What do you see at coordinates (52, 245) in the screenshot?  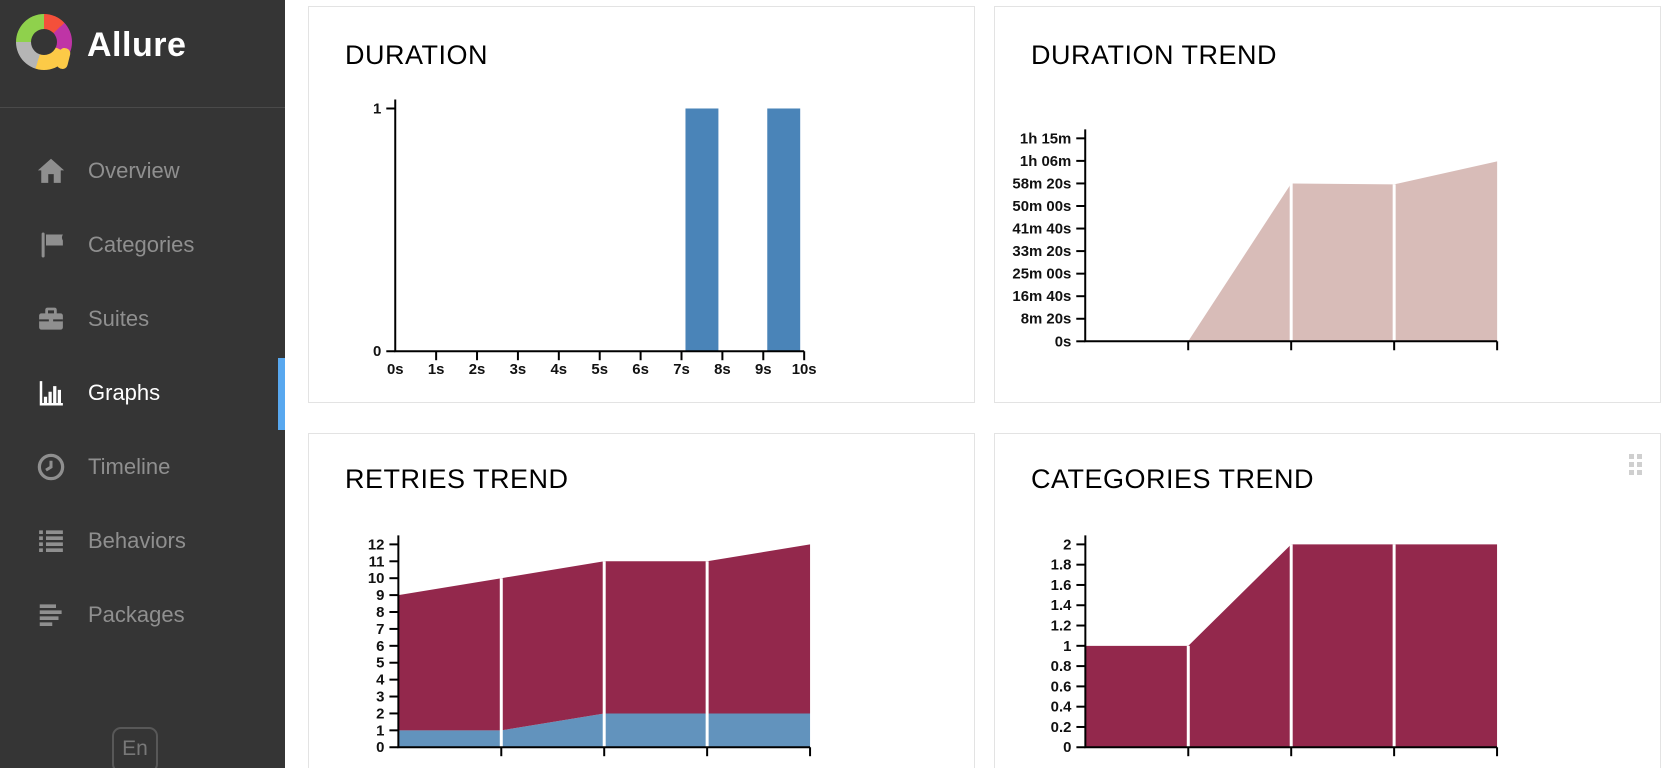 I see `flag-icon` at bounding box center [52, 245].